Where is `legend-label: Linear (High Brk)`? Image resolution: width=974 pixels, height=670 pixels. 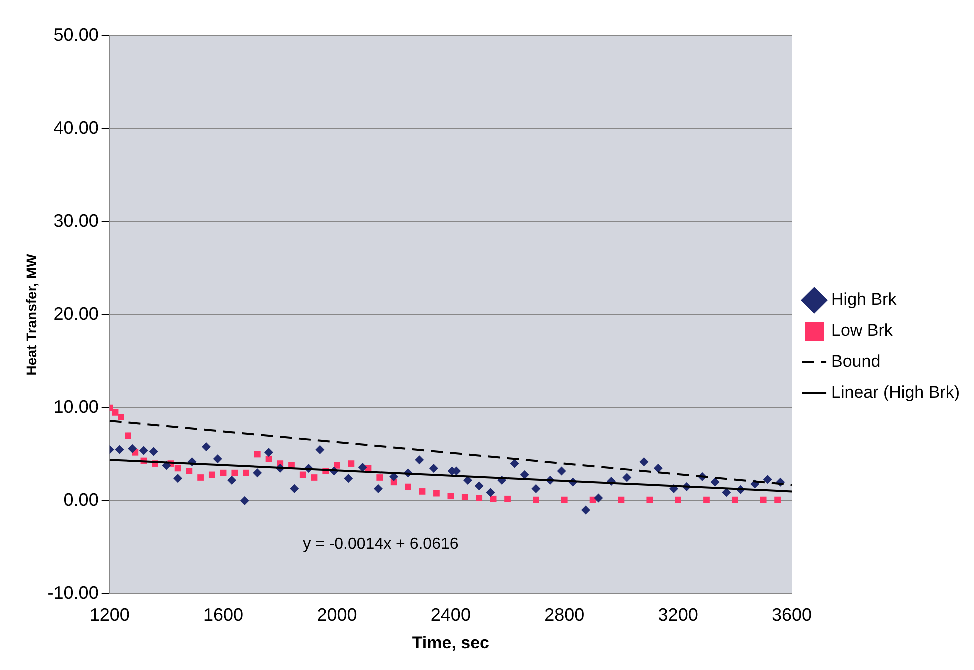
legend-label: Linear (High Brk) is located at coordinates (896, 392).